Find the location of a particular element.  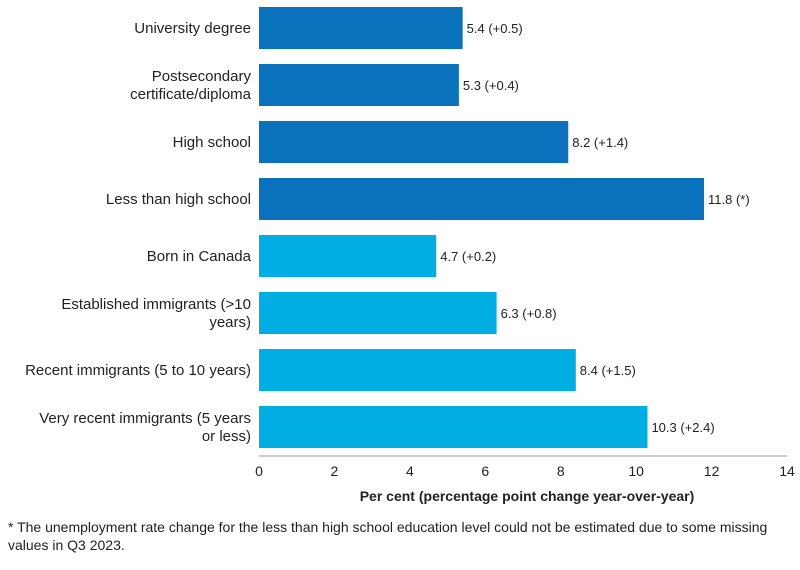

x-tick-label: 4 is located at coordinates (410, 471).